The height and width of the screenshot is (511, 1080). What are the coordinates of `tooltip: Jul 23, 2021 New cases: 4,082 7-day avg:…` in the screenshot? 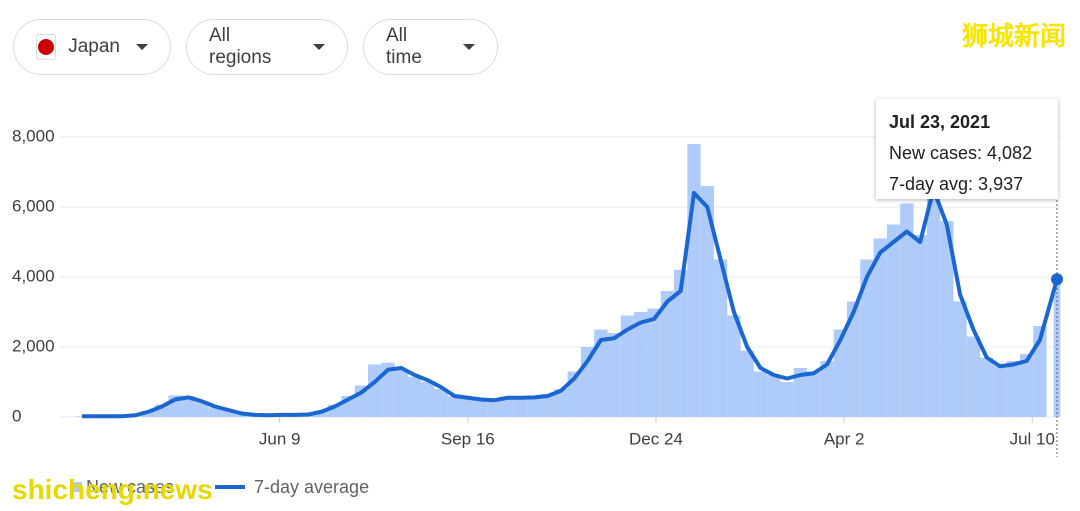 It's located at (967, 149).